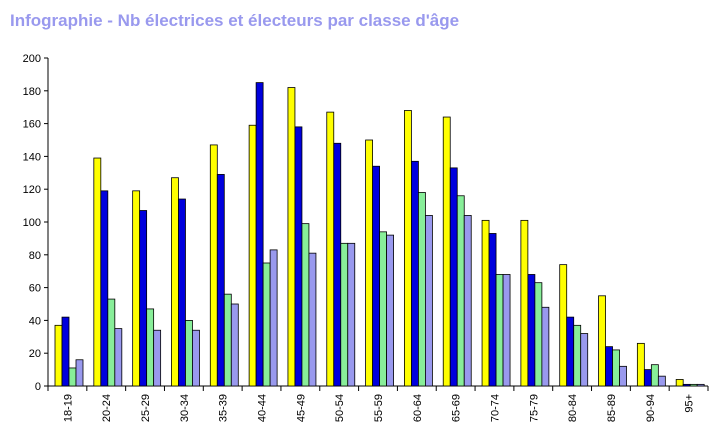 This screenshot has width=728, height=429. I want to click on x-tick-label: 75-79, so click(534, 408).